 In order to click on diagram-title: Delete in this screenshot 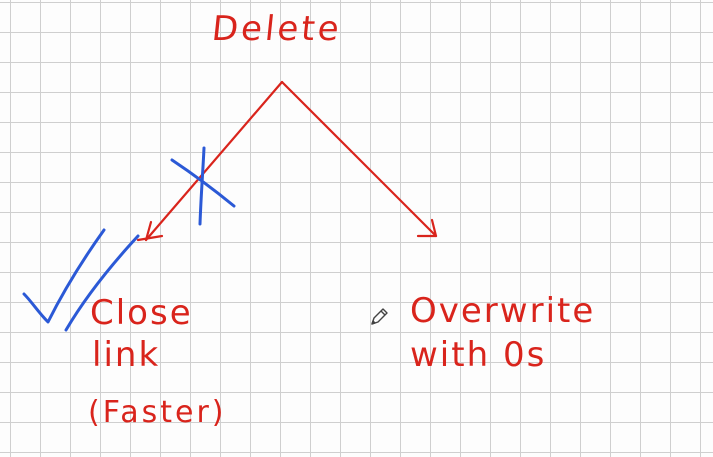, I will do `click(276, 29)`.